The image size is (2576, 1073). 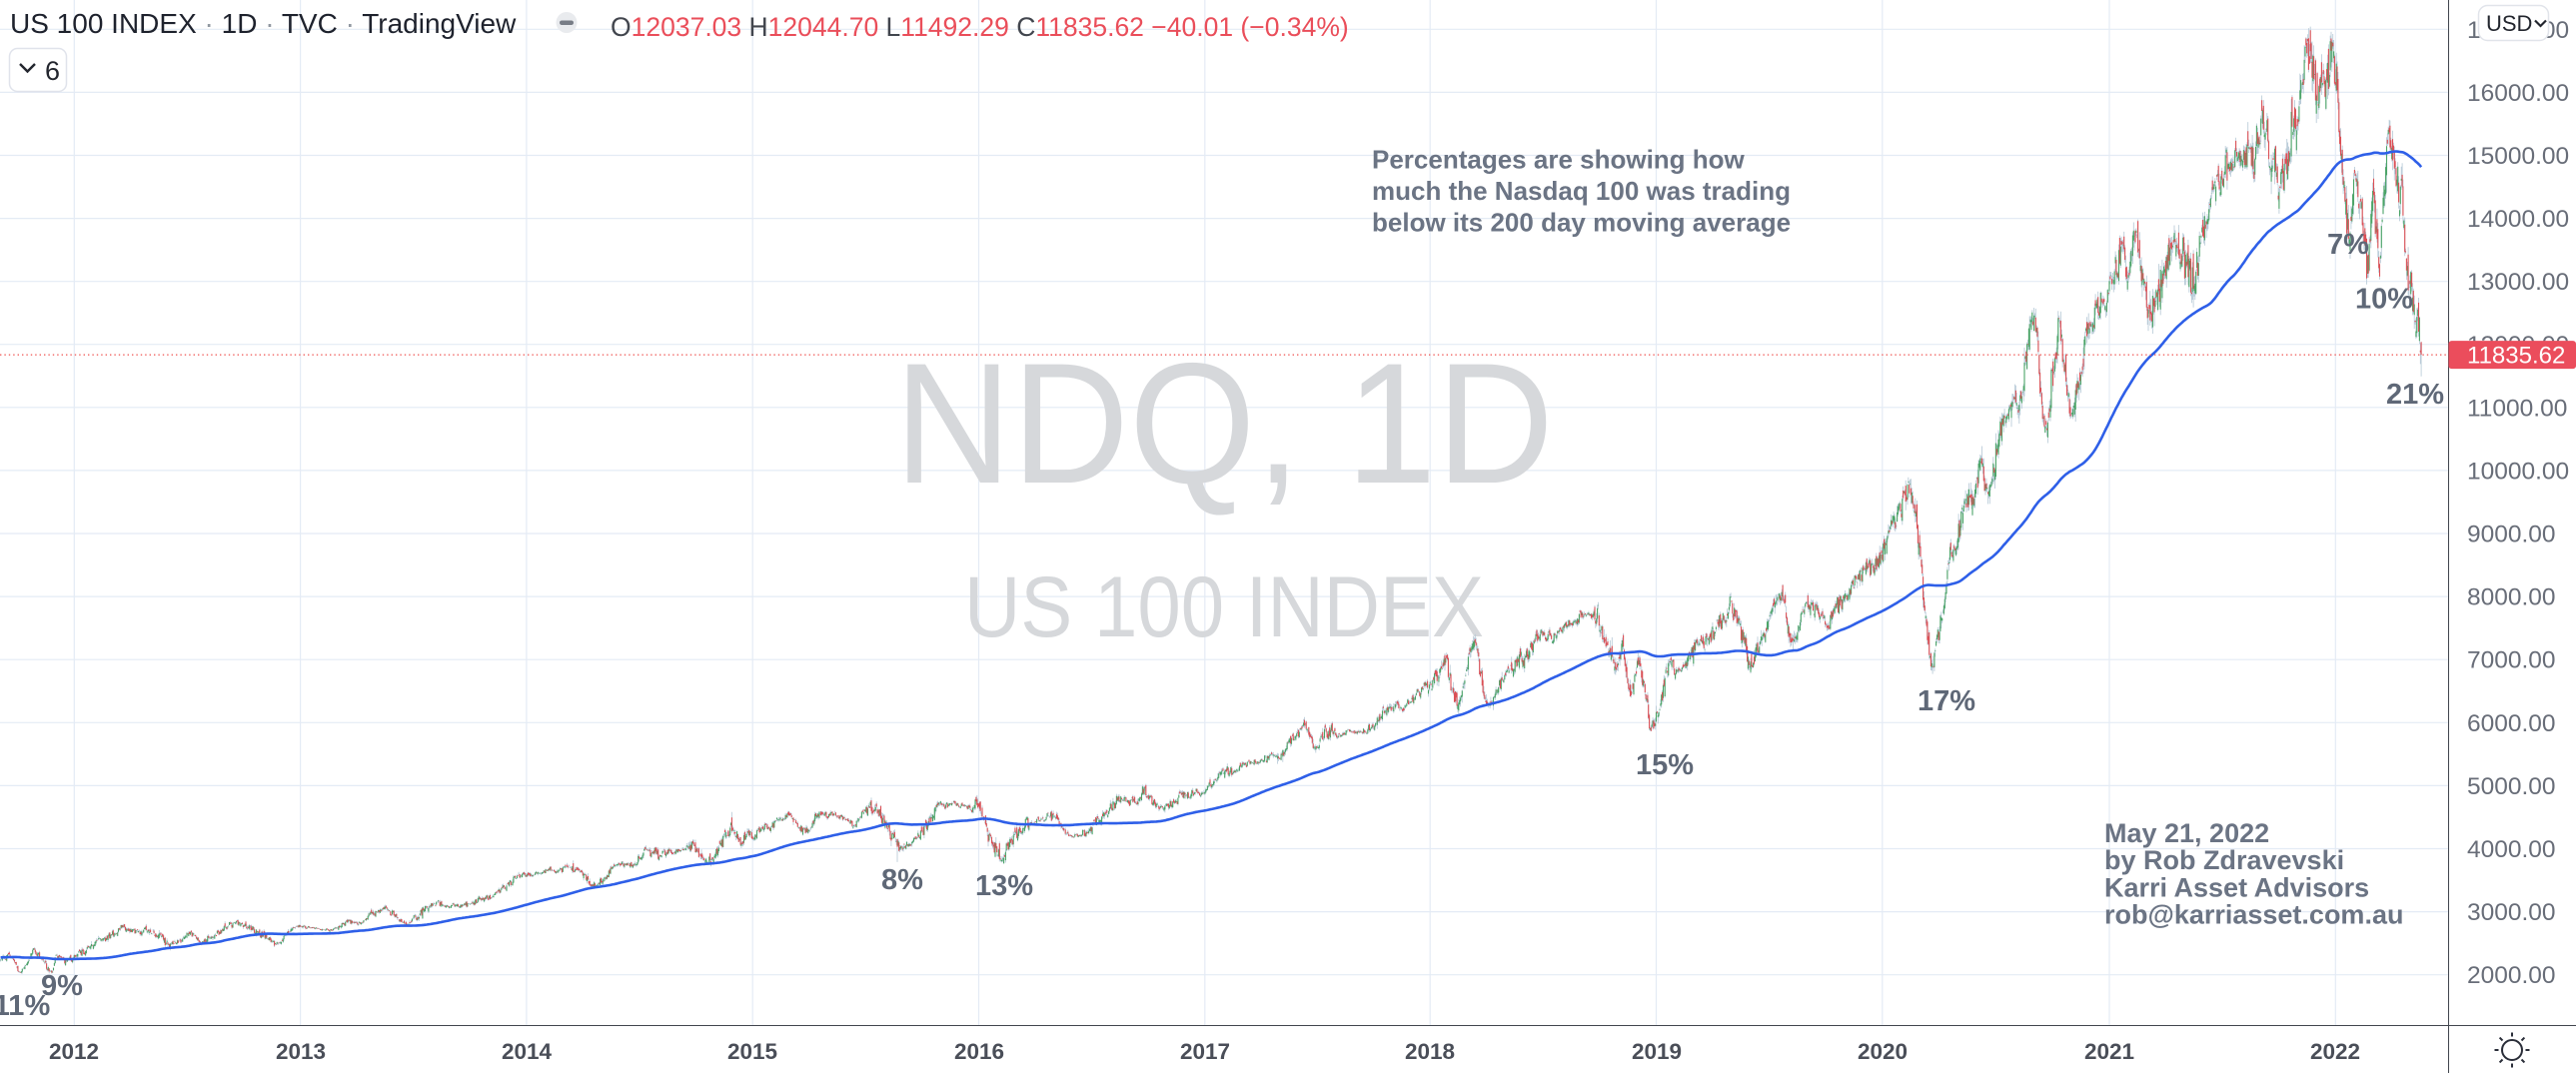 I want to click on svg-text: 9000.00, so click(x=2511, y=535).